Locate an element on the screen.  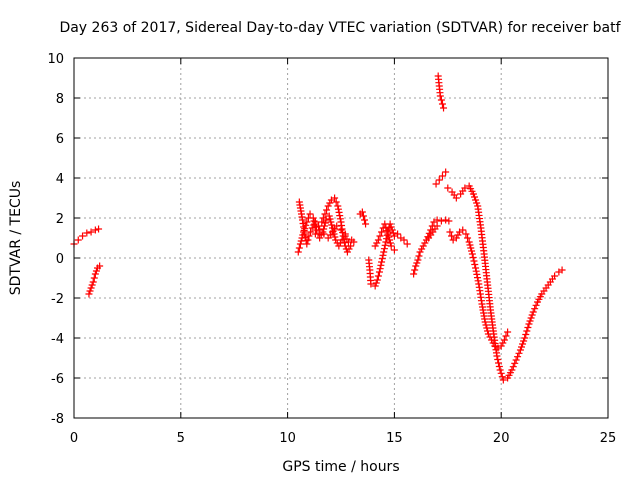
y-tick-label: 0 is located at coordinates (60, 259).